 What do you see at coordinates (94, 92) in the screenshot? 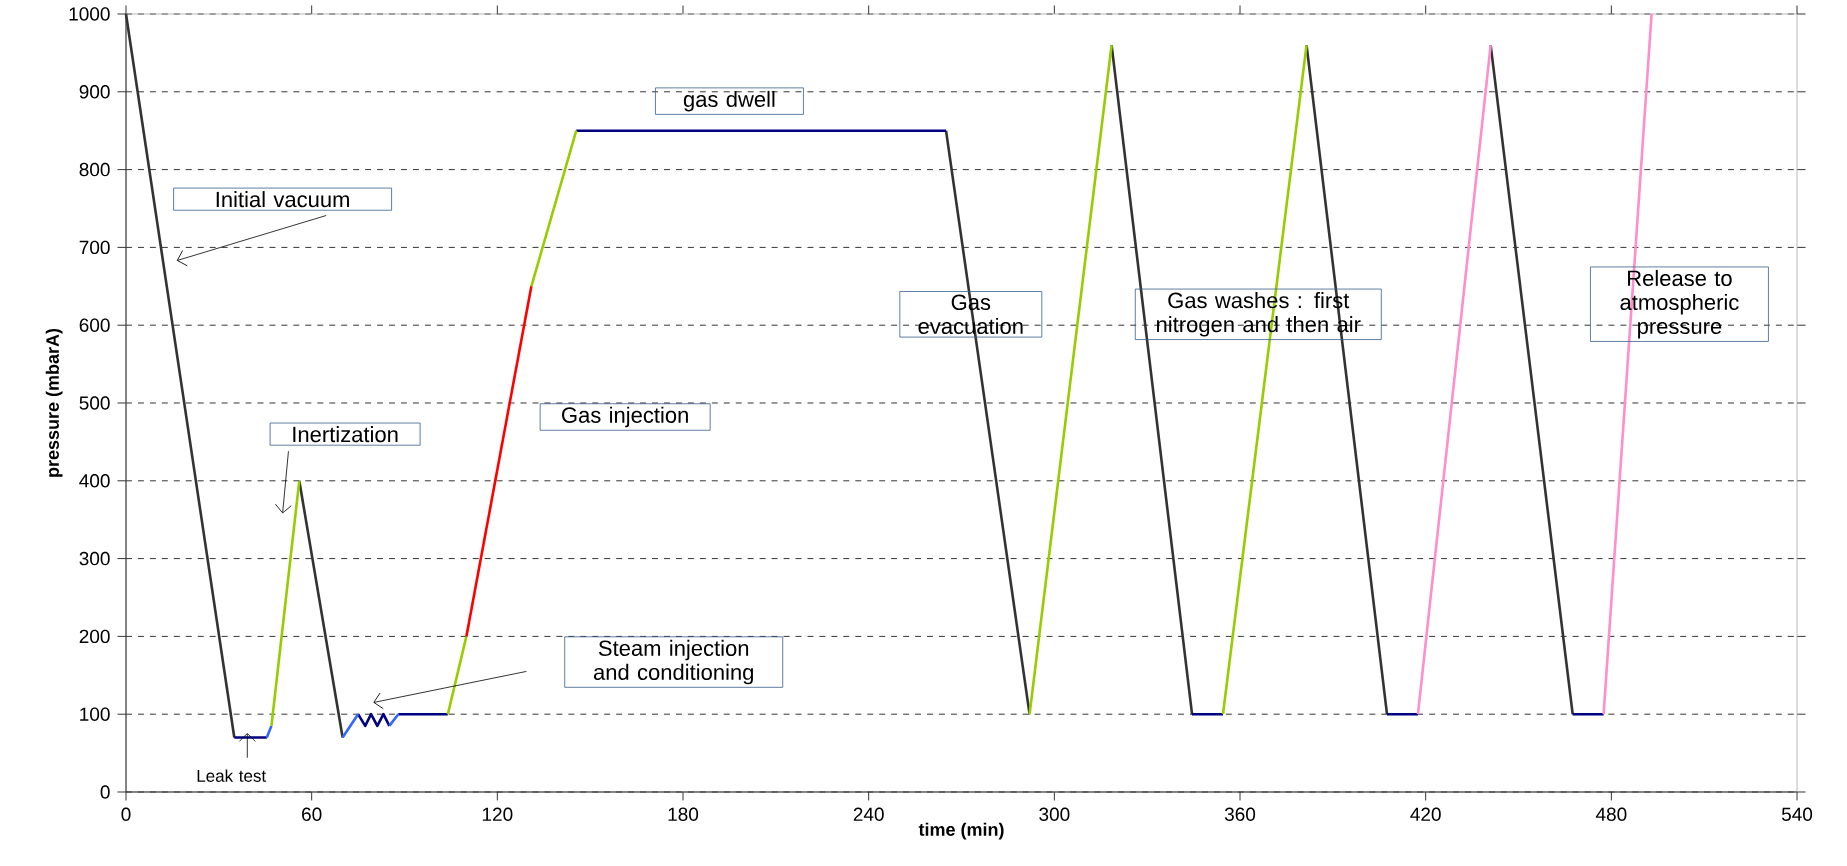
I see `y-tick-label: 900` at bounding box center [94, 92].